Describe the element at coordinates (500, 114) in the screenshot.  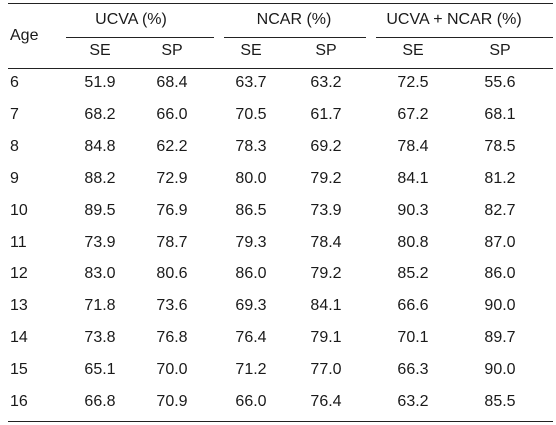
I see `value-cell: 68.1` at that location.